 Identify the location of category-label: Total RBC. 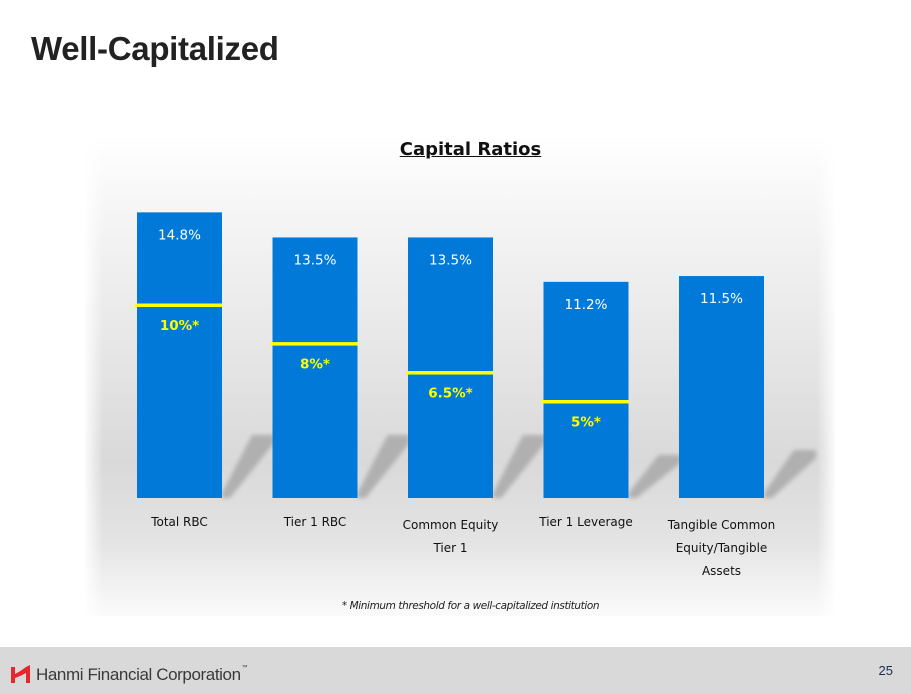
(179, 522).